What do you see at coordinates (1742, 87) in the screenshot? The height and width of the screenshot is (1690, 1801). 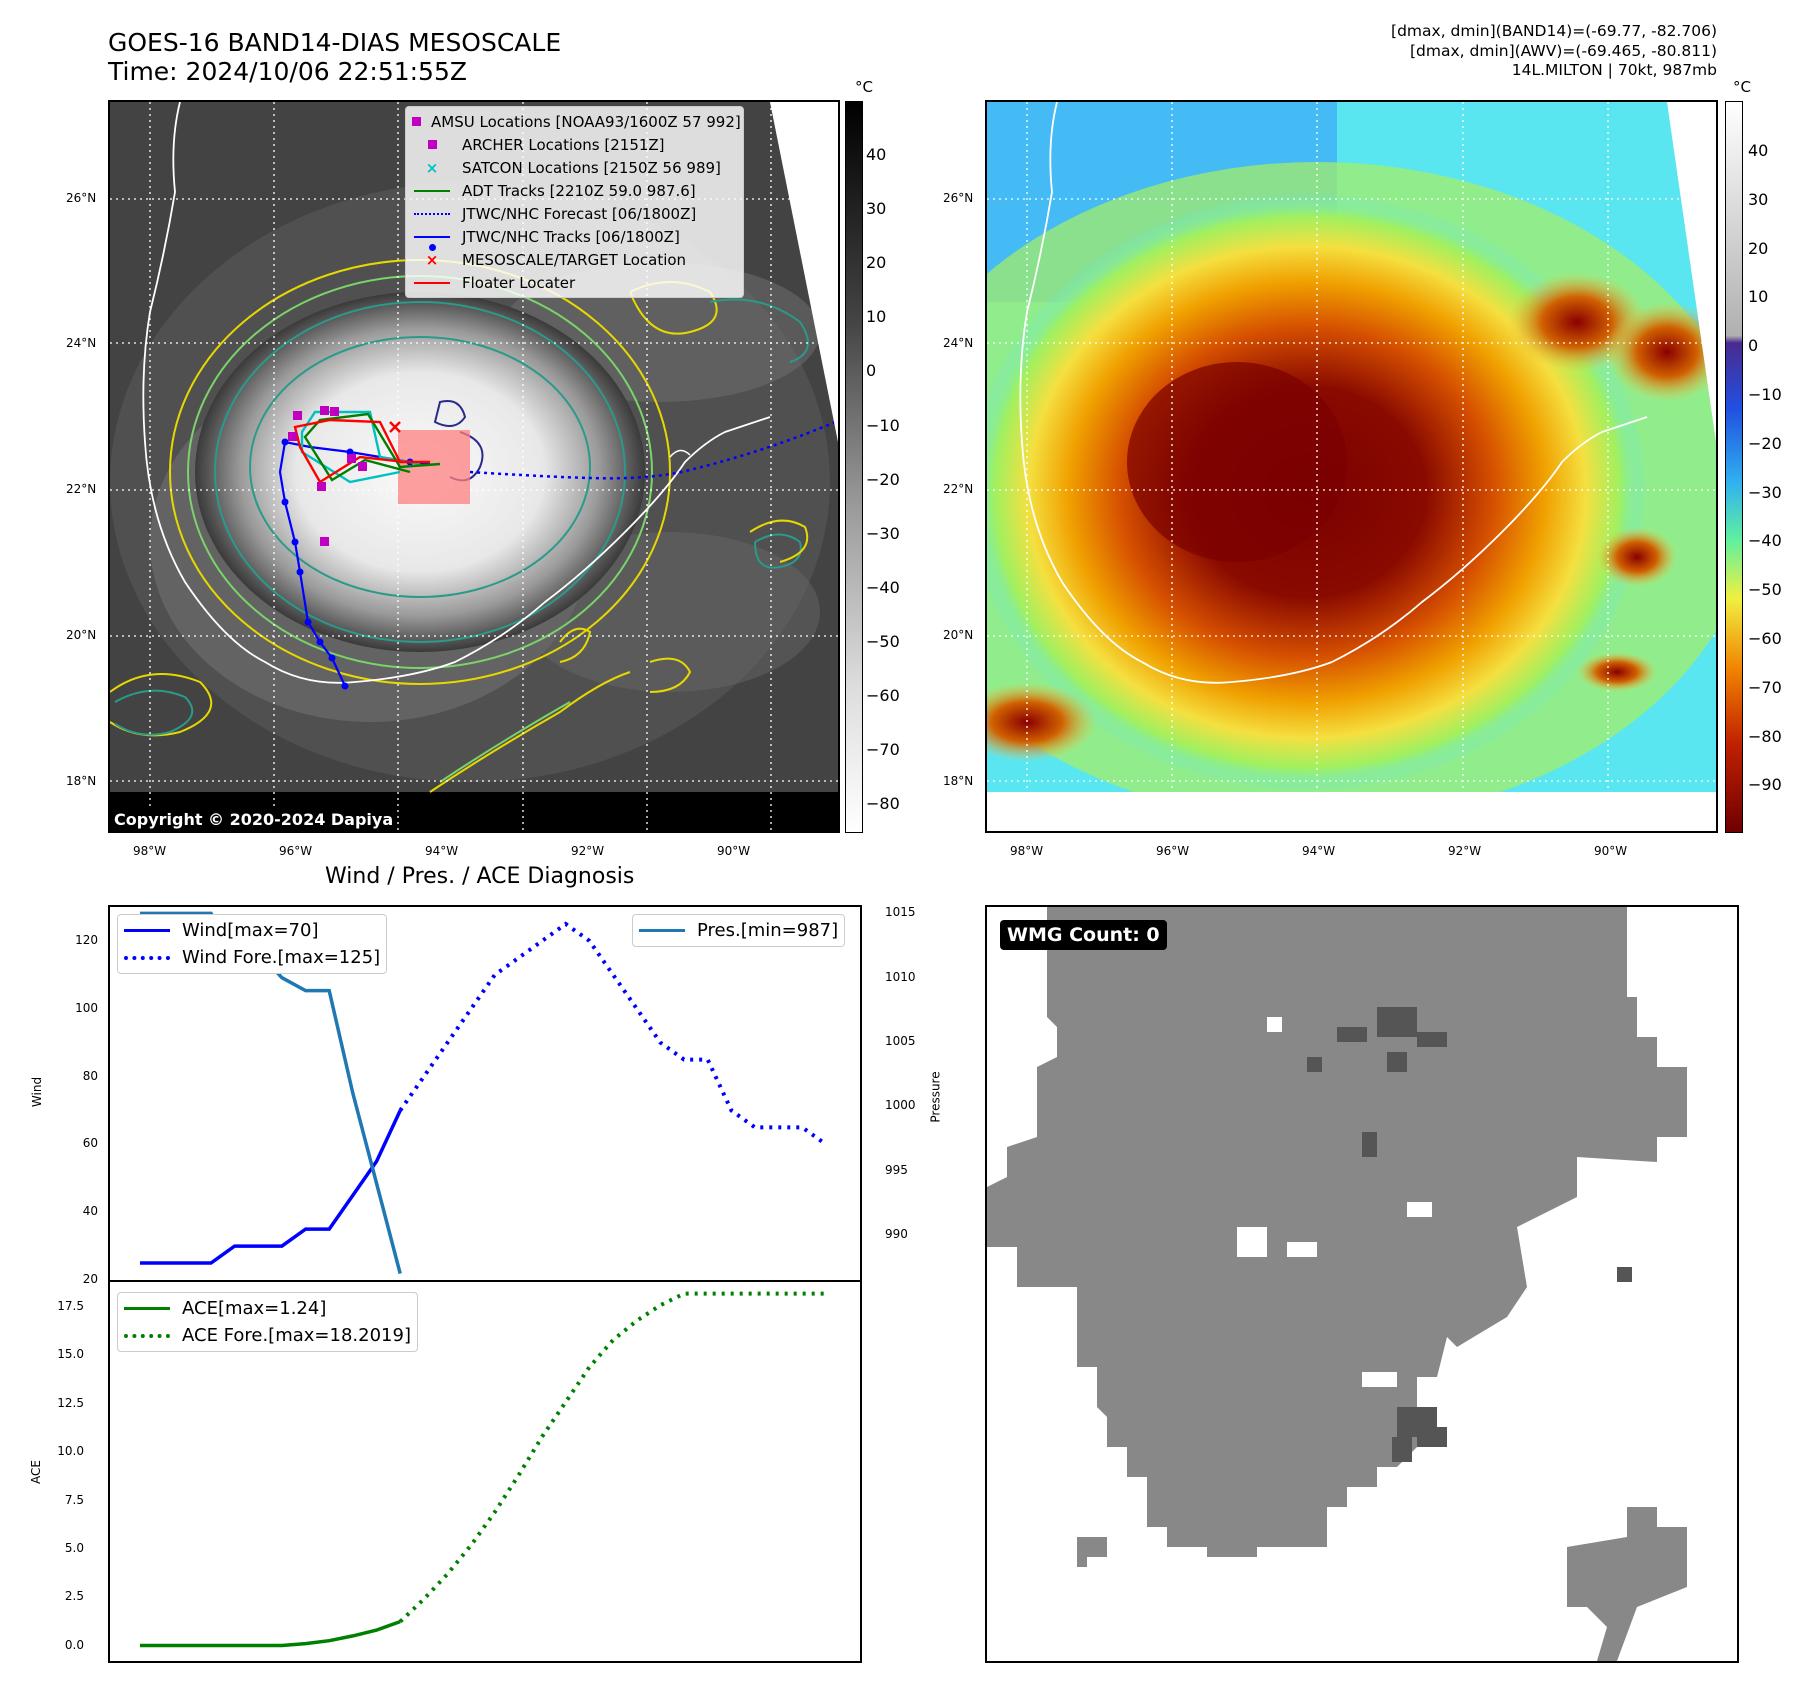 I see `colorbar-unit-right: °C` at bounding box center [1742, 87].